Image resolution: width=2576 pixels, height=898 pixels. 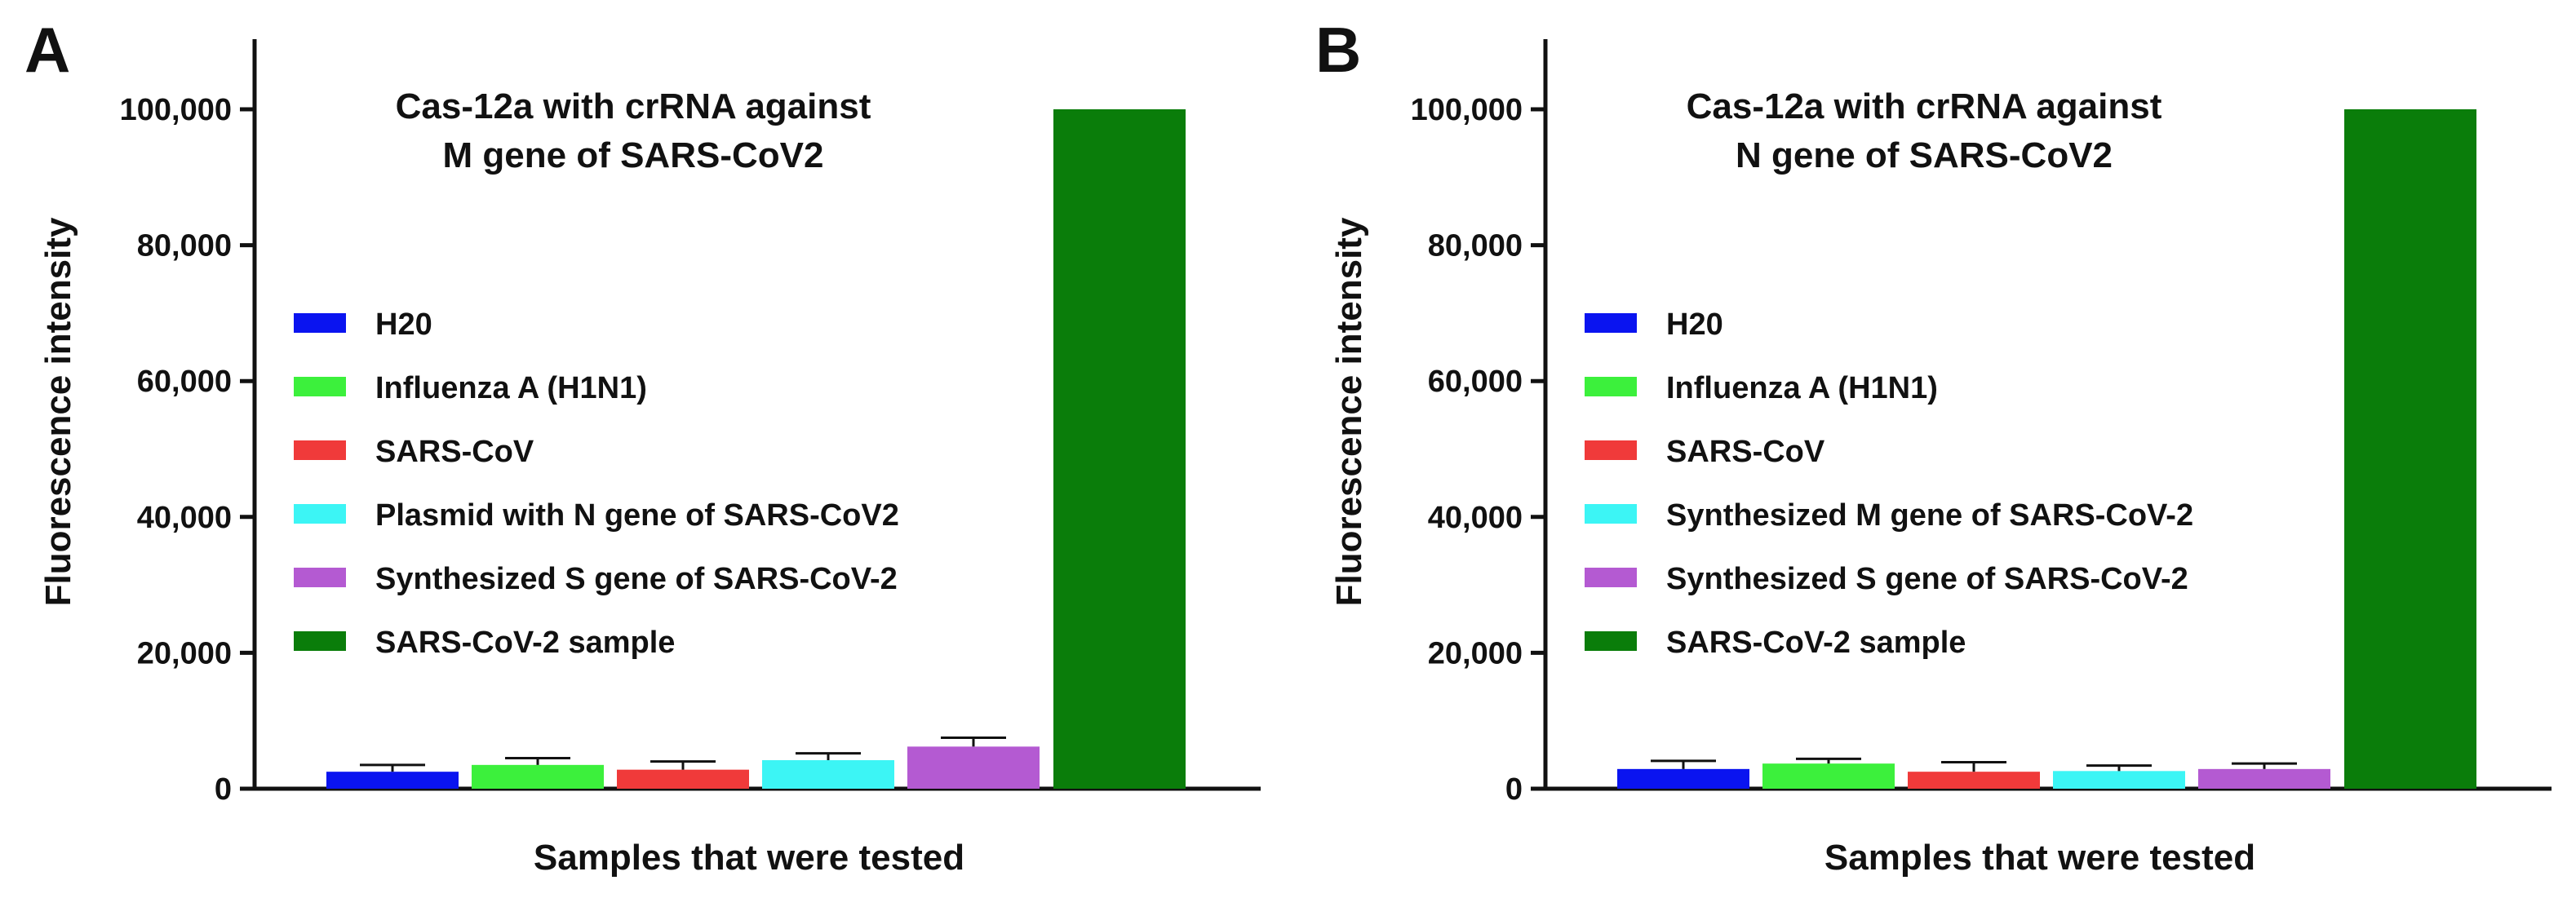 I want to click on legend-label: Plasmid with N gene of SARS-CoV2, so click(x=637, y=515).